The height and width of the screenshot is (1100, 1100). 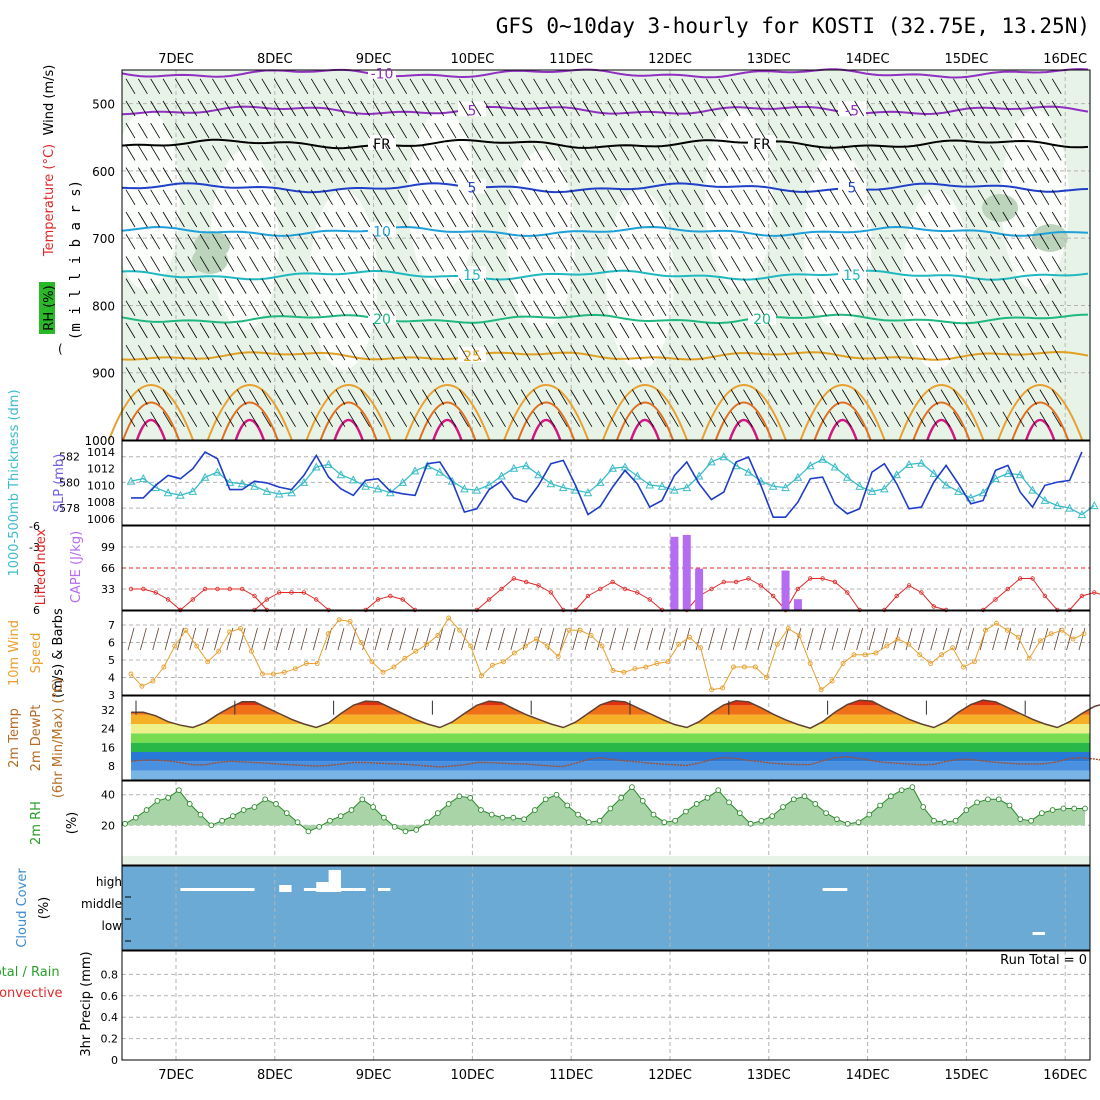 What do you see at coordinates (785, 590) in the screenshot?
I see `cape-bar` at bounding box center [785, 590].